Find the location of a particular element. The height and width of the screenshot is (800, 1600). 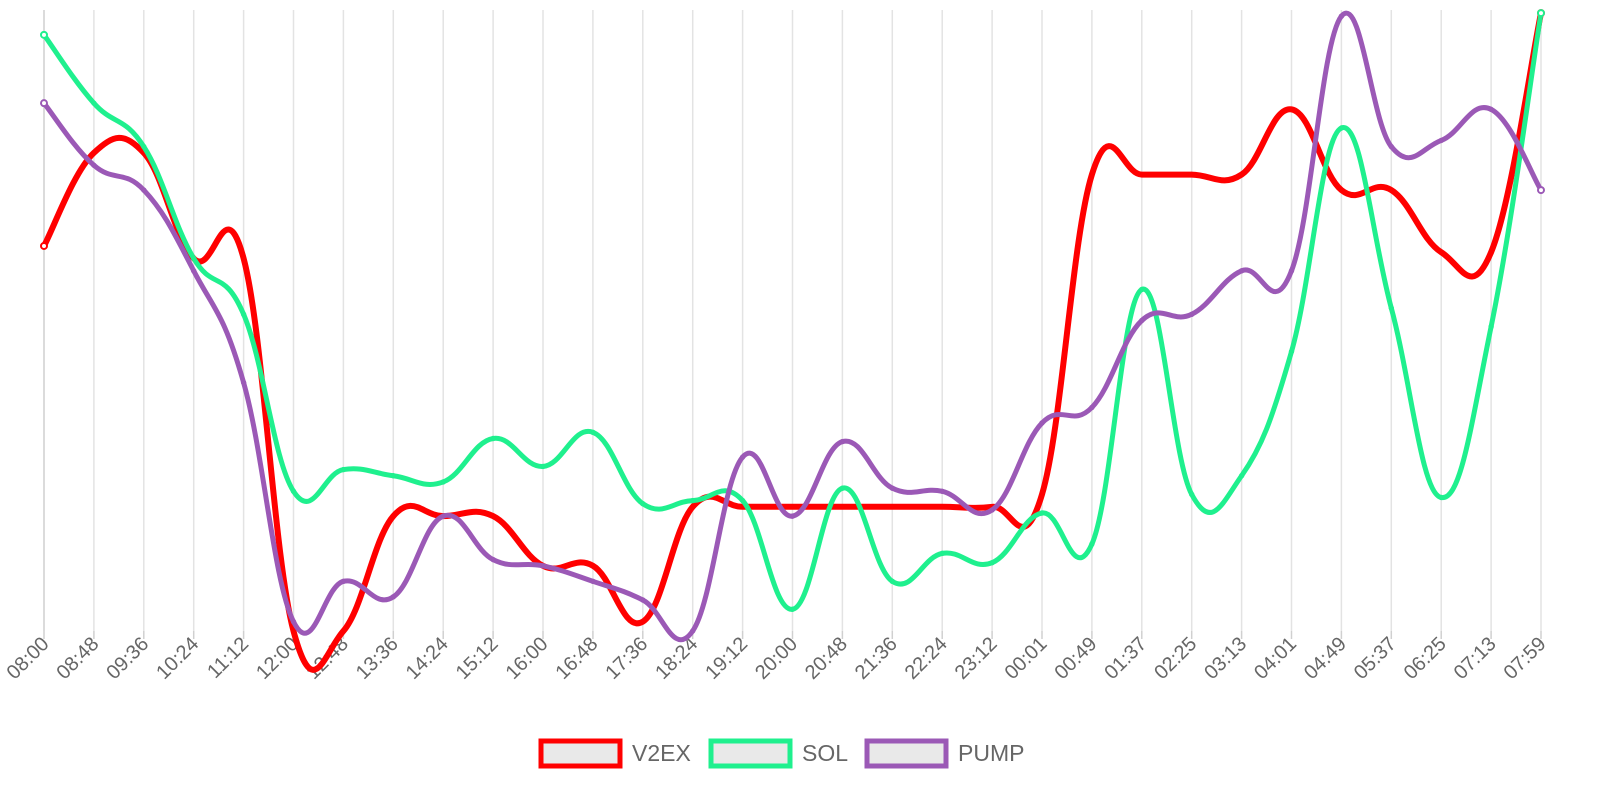

legend-item-sol: SOL is located at coordinates (778, 753).